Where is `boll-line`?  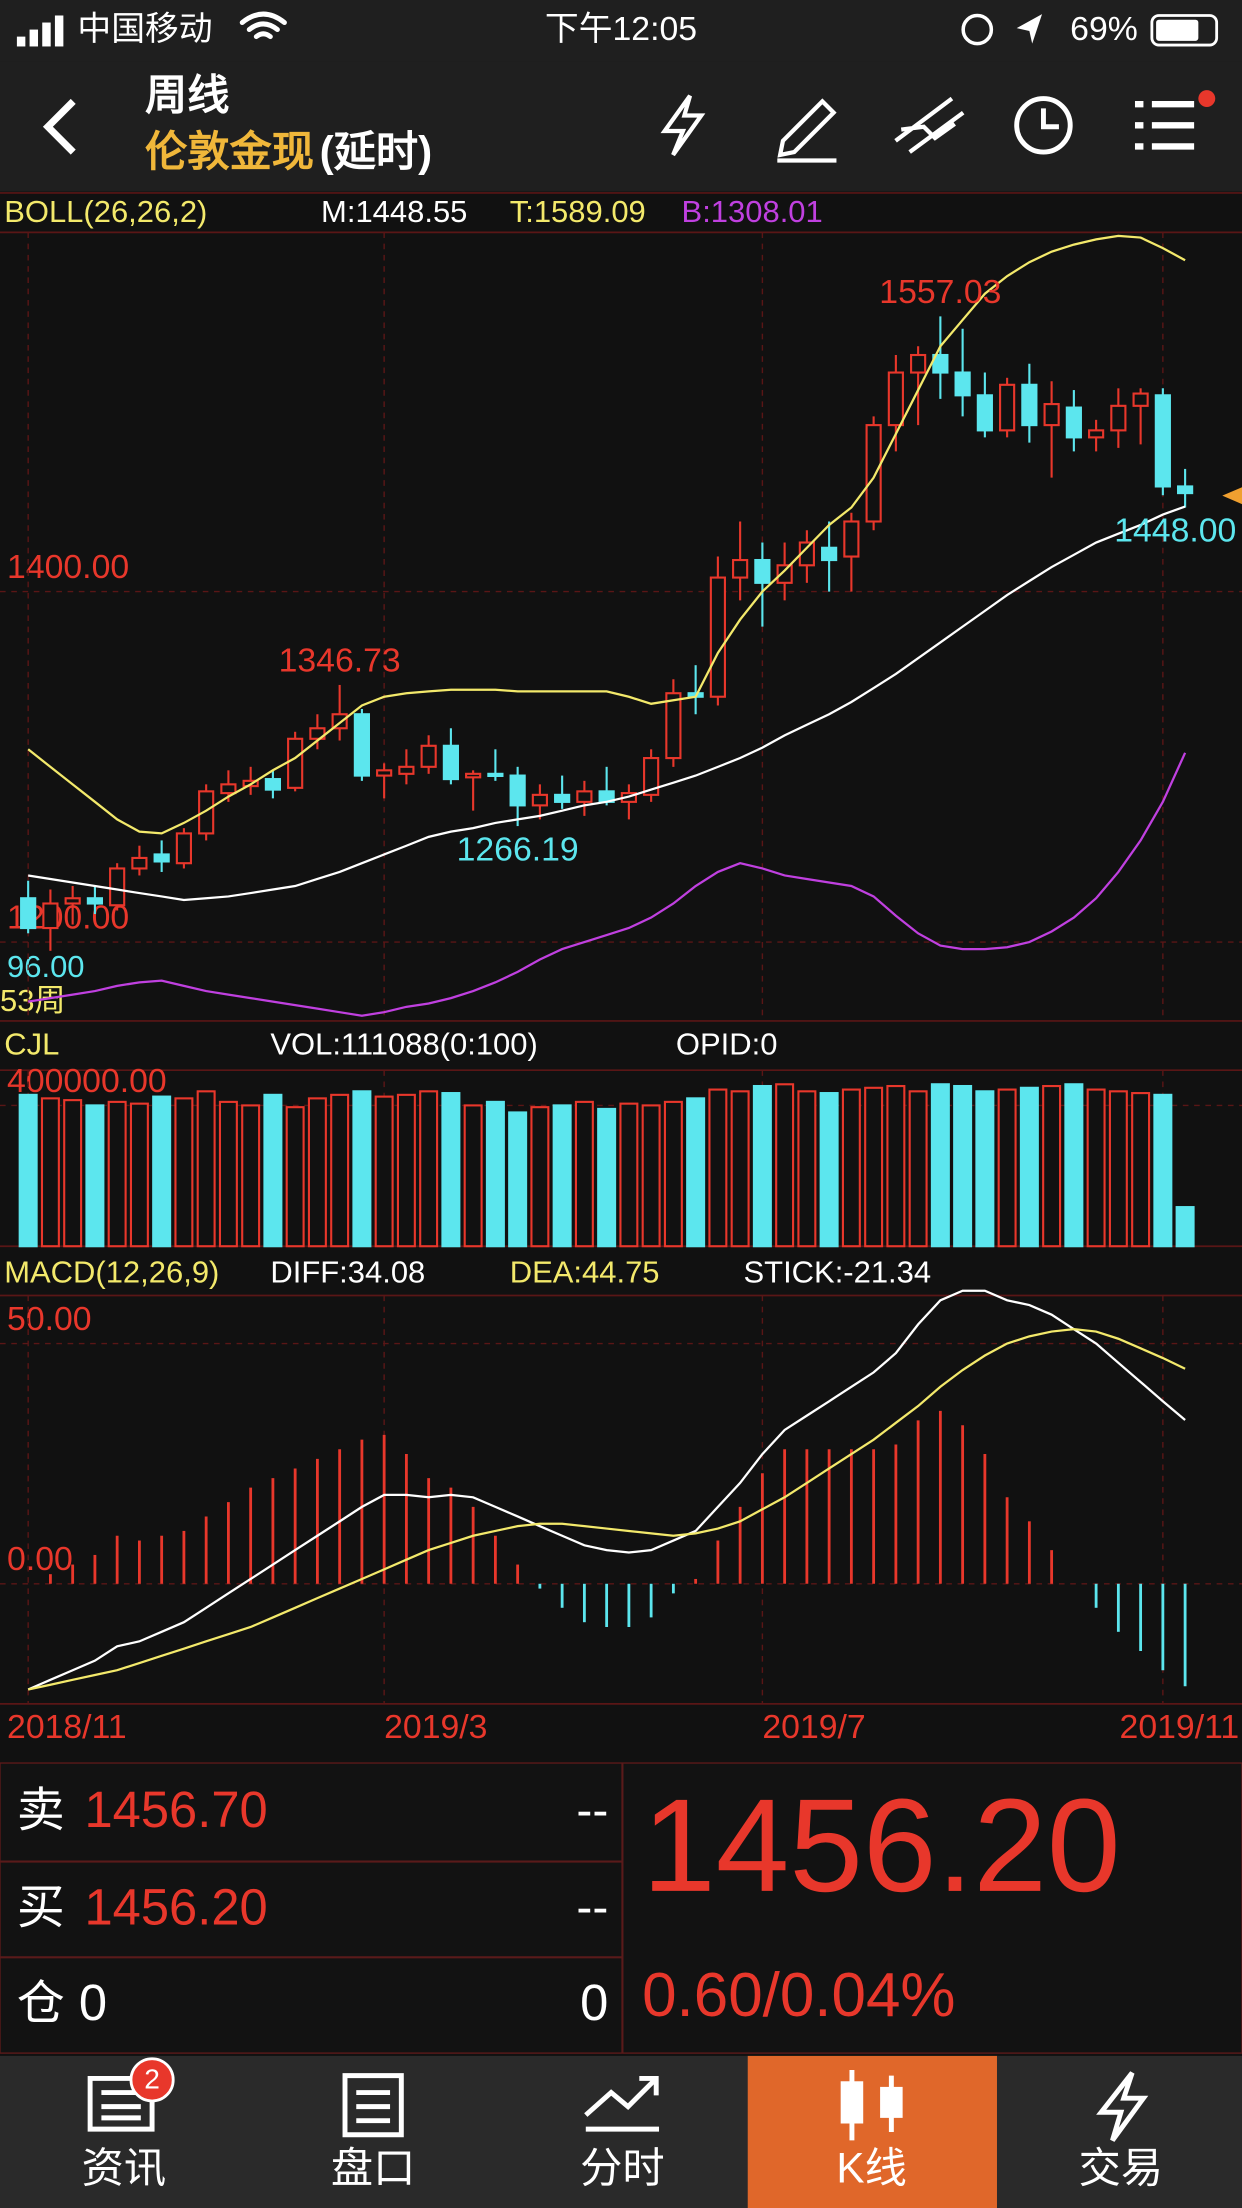
boll-line is located at coordinates (607, 884).